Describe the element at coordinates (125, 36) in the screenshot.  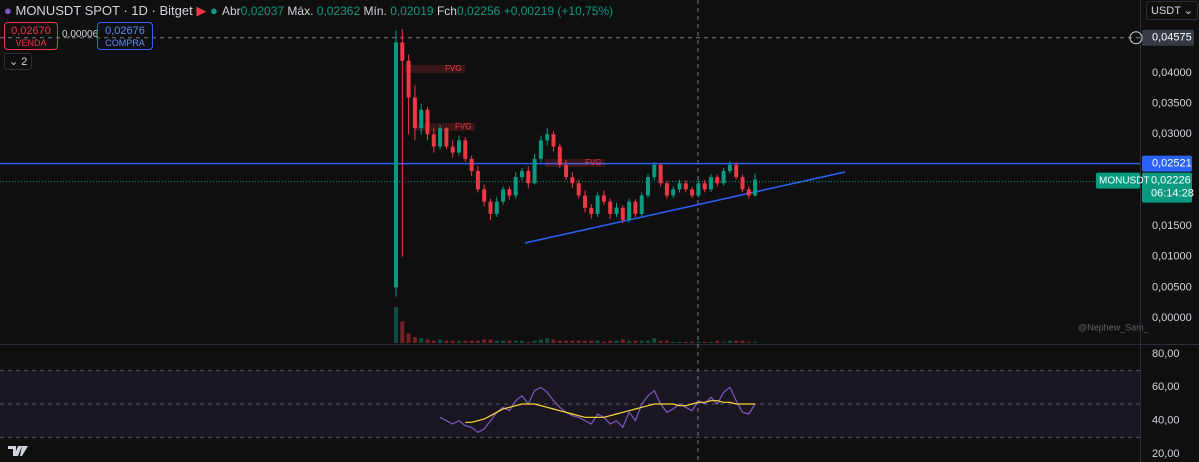
I see `buy-button: 0,02676 COMPRA` at that location.